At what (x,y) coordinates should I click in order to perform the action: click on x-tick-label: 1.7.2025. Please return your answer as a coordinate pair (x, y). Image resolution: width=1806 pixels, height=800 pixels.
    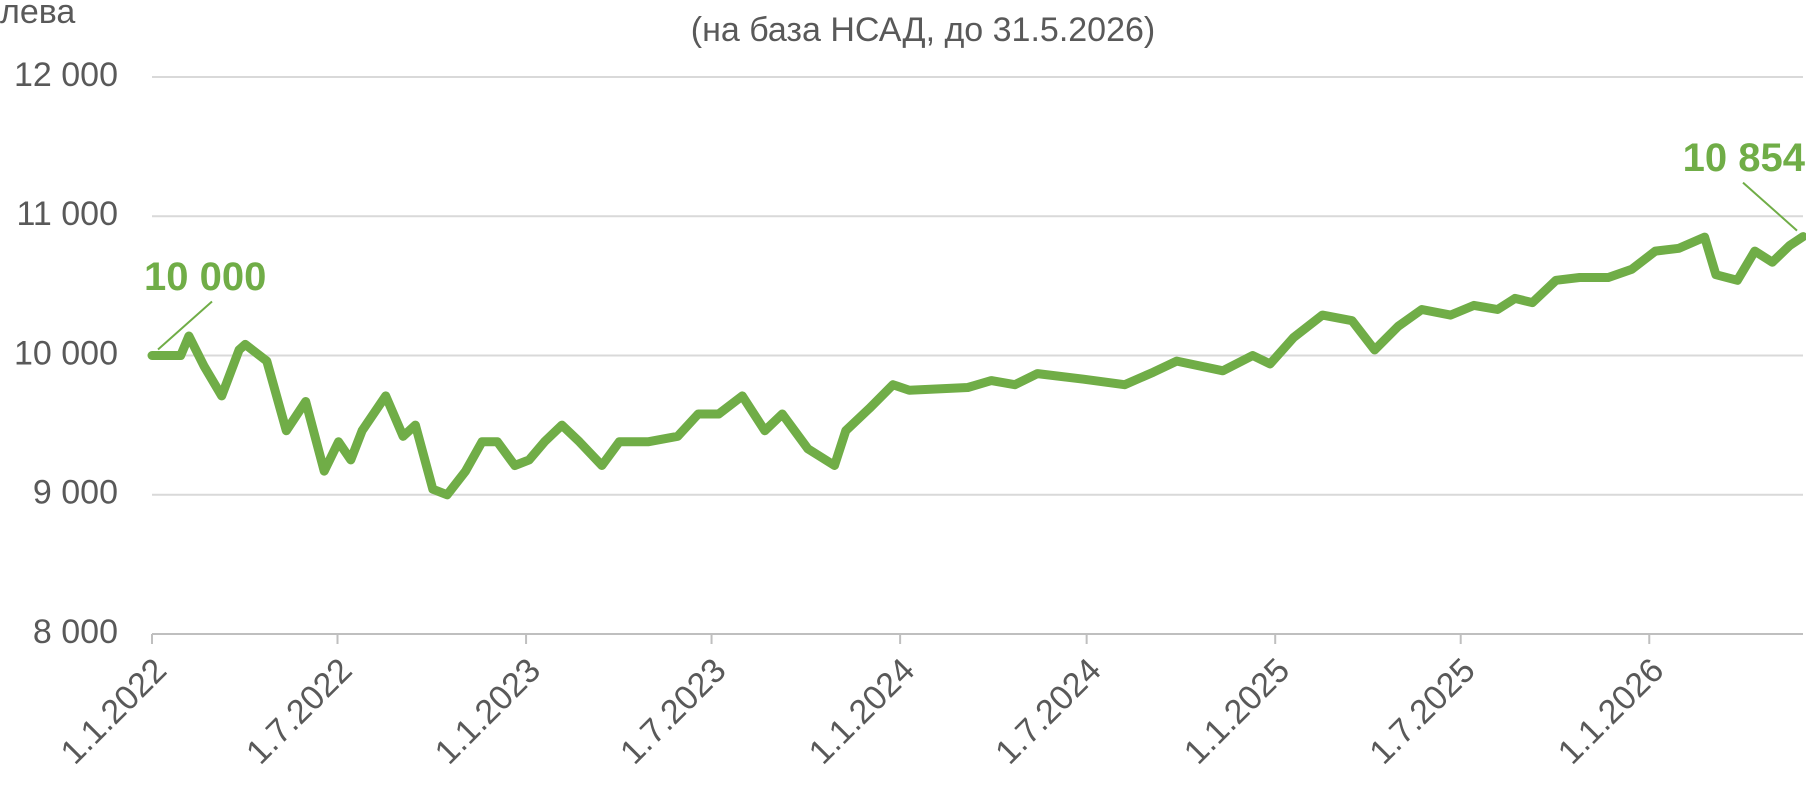
    Looking at the image, I should click on (1422, 711).